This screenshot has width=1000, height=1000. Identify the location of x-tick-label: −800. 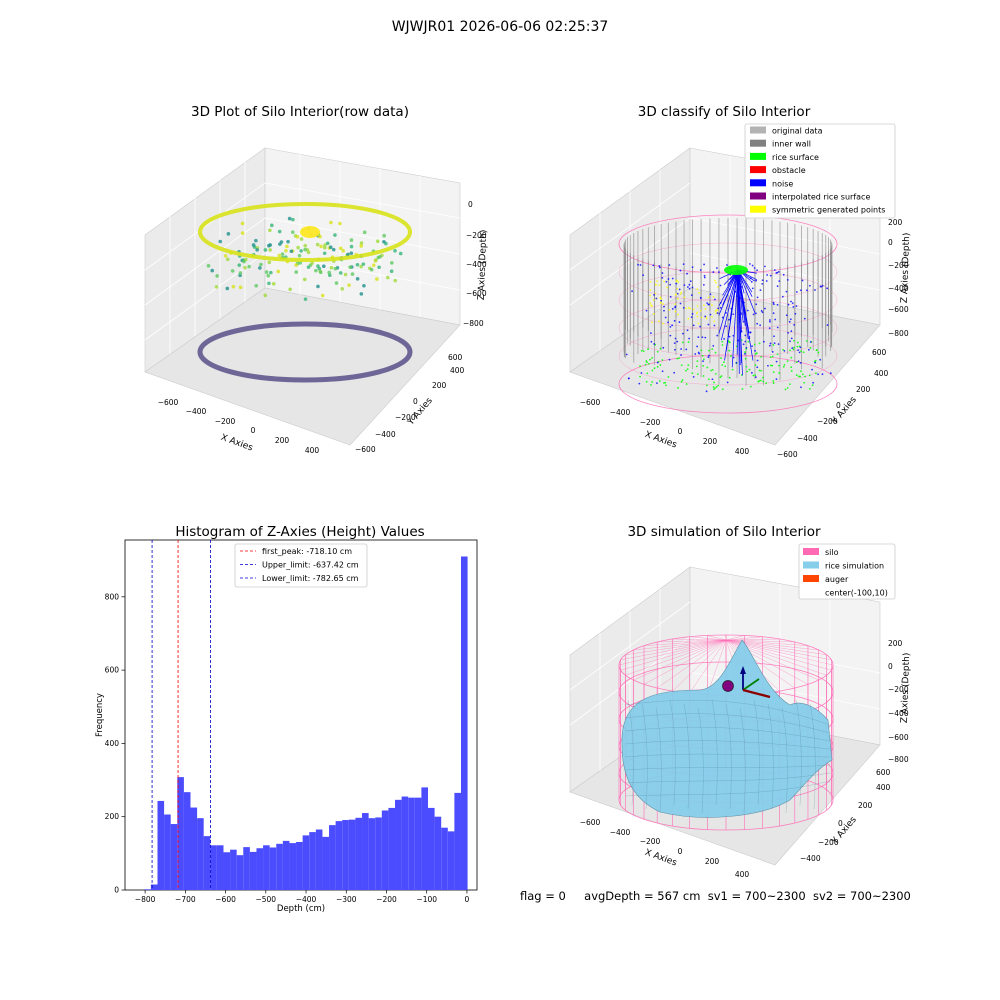
(145, 899).